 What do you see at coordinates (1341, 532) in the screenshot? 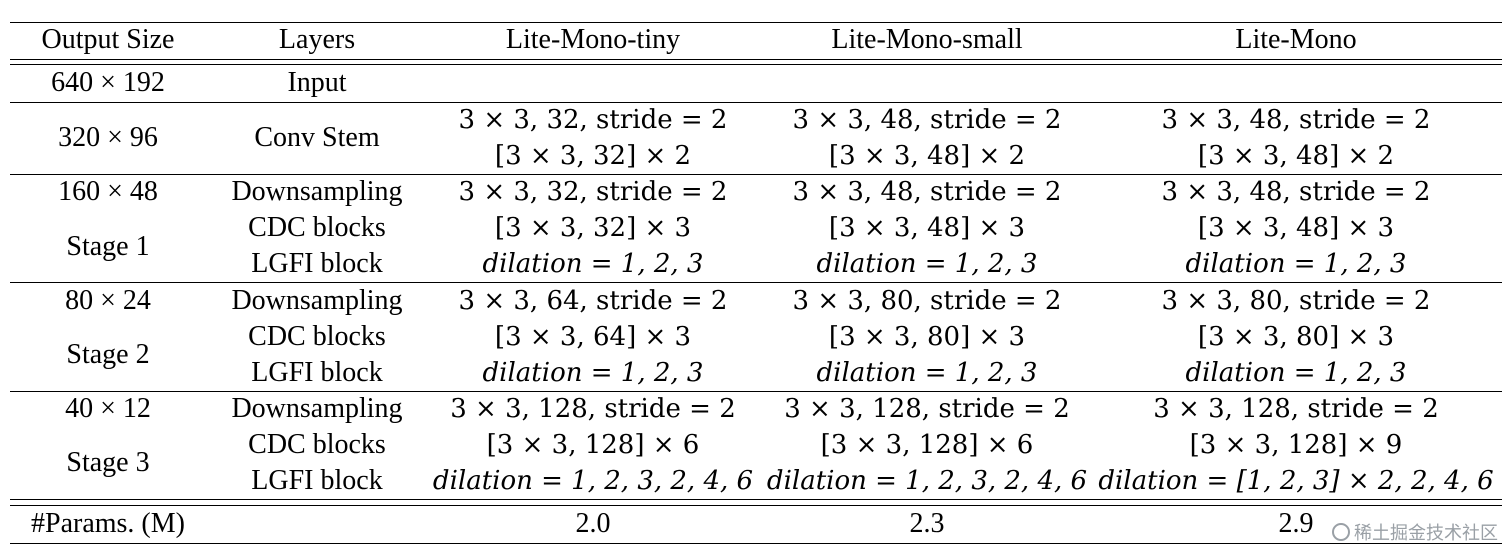
I see `watermark-logo-icon` at bounding box center [1341, 532].